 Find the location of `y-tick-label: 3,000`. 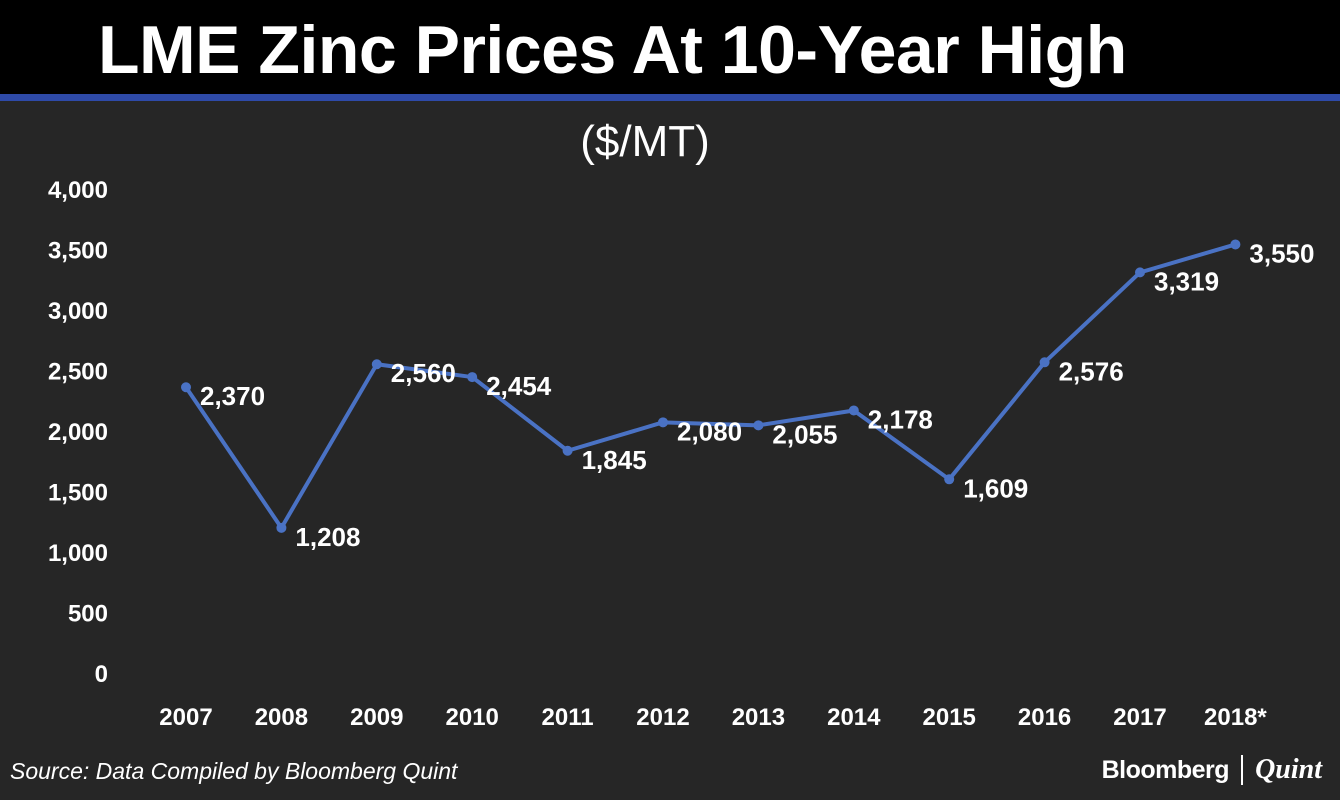

y-tick-label: 3,000 is located at coordinates (78, 311).